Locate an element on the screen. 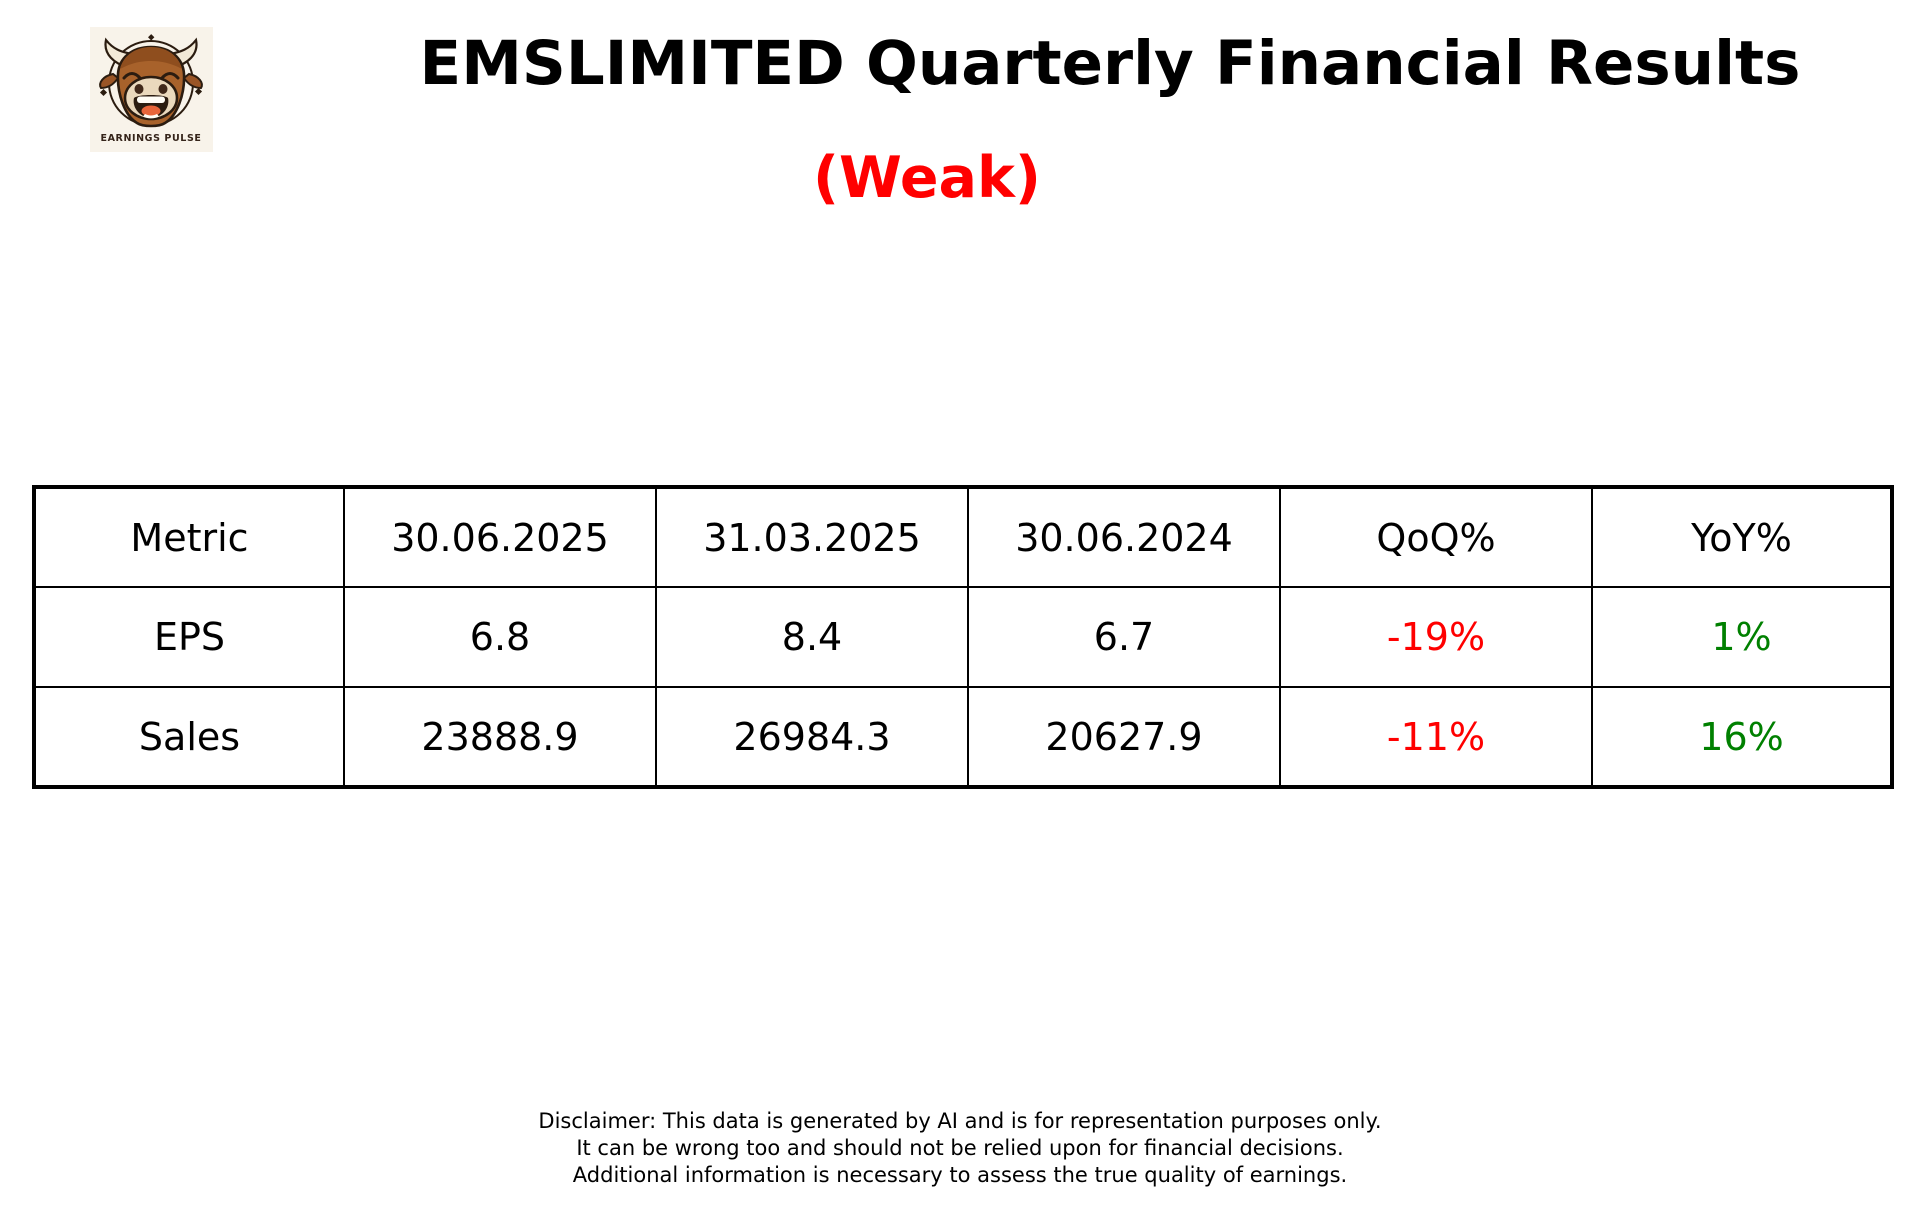 The height and width of the screenshot is (1220, 1919). column-header-current-quarter: 30.06.2025 is located at coordinates (500, 537).